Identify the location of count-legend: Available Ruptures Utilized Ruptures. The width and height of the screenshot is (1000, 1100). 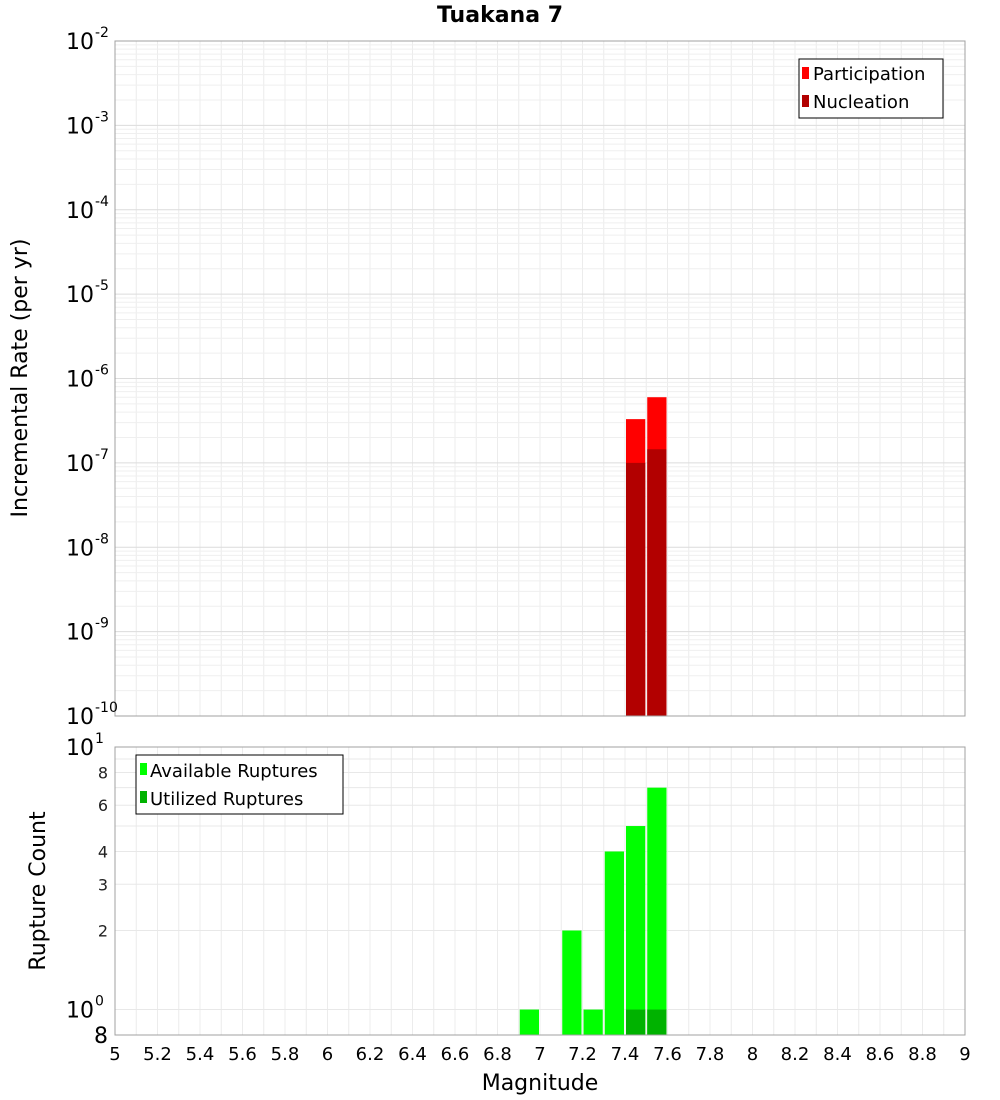
(239, 784).